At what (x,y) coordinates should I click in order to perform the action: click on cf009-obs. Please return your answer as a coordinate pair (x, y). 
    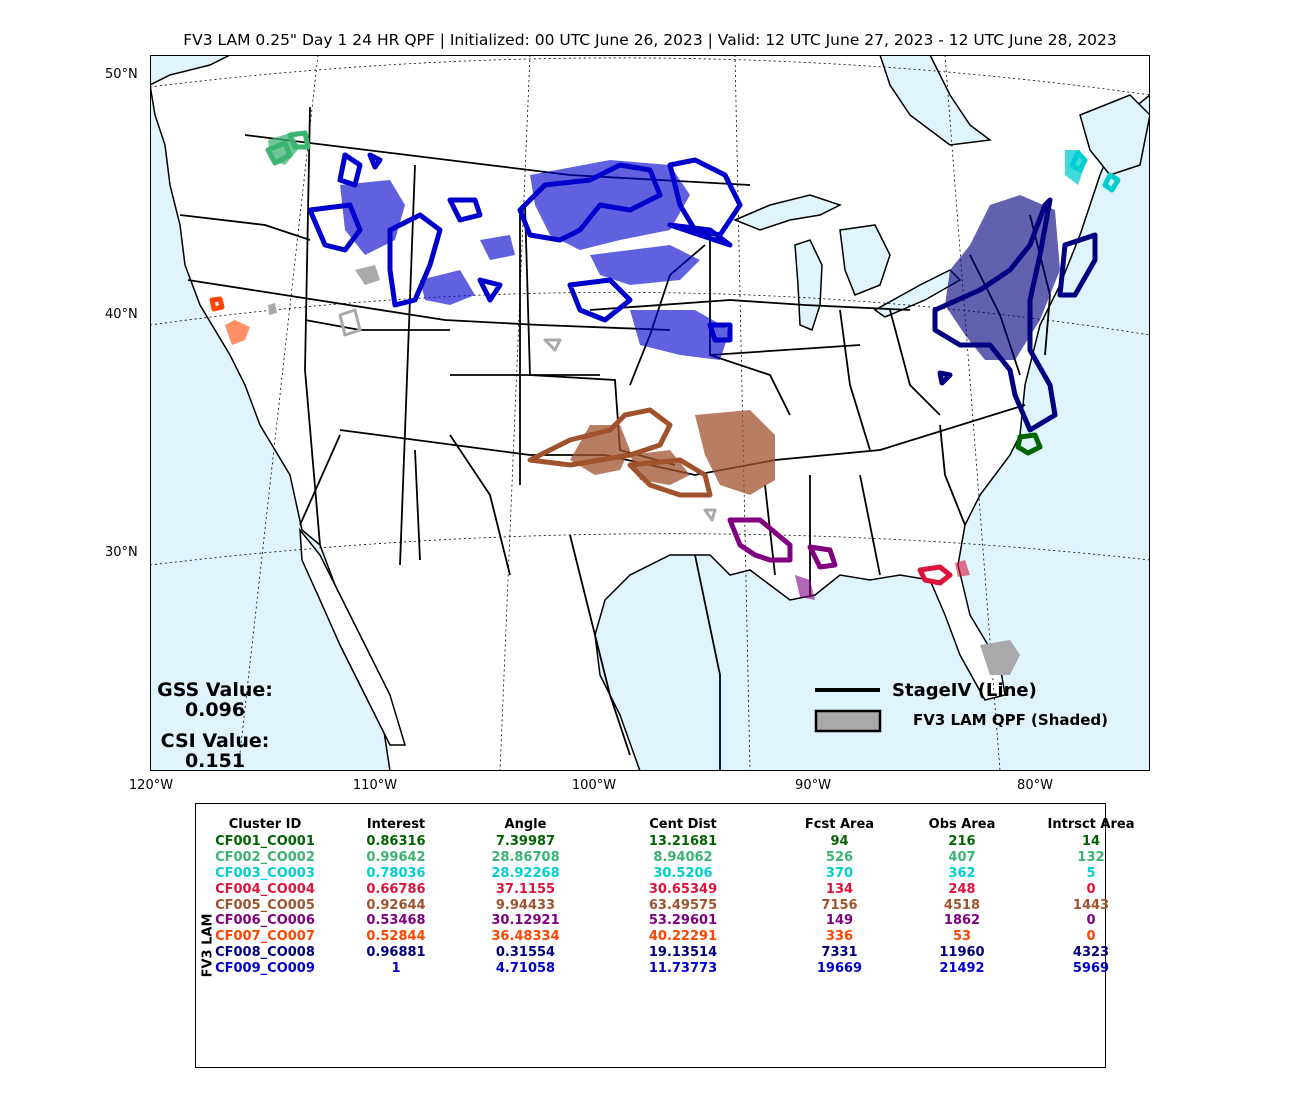
    Looking at the image, I should click on (525, 247).